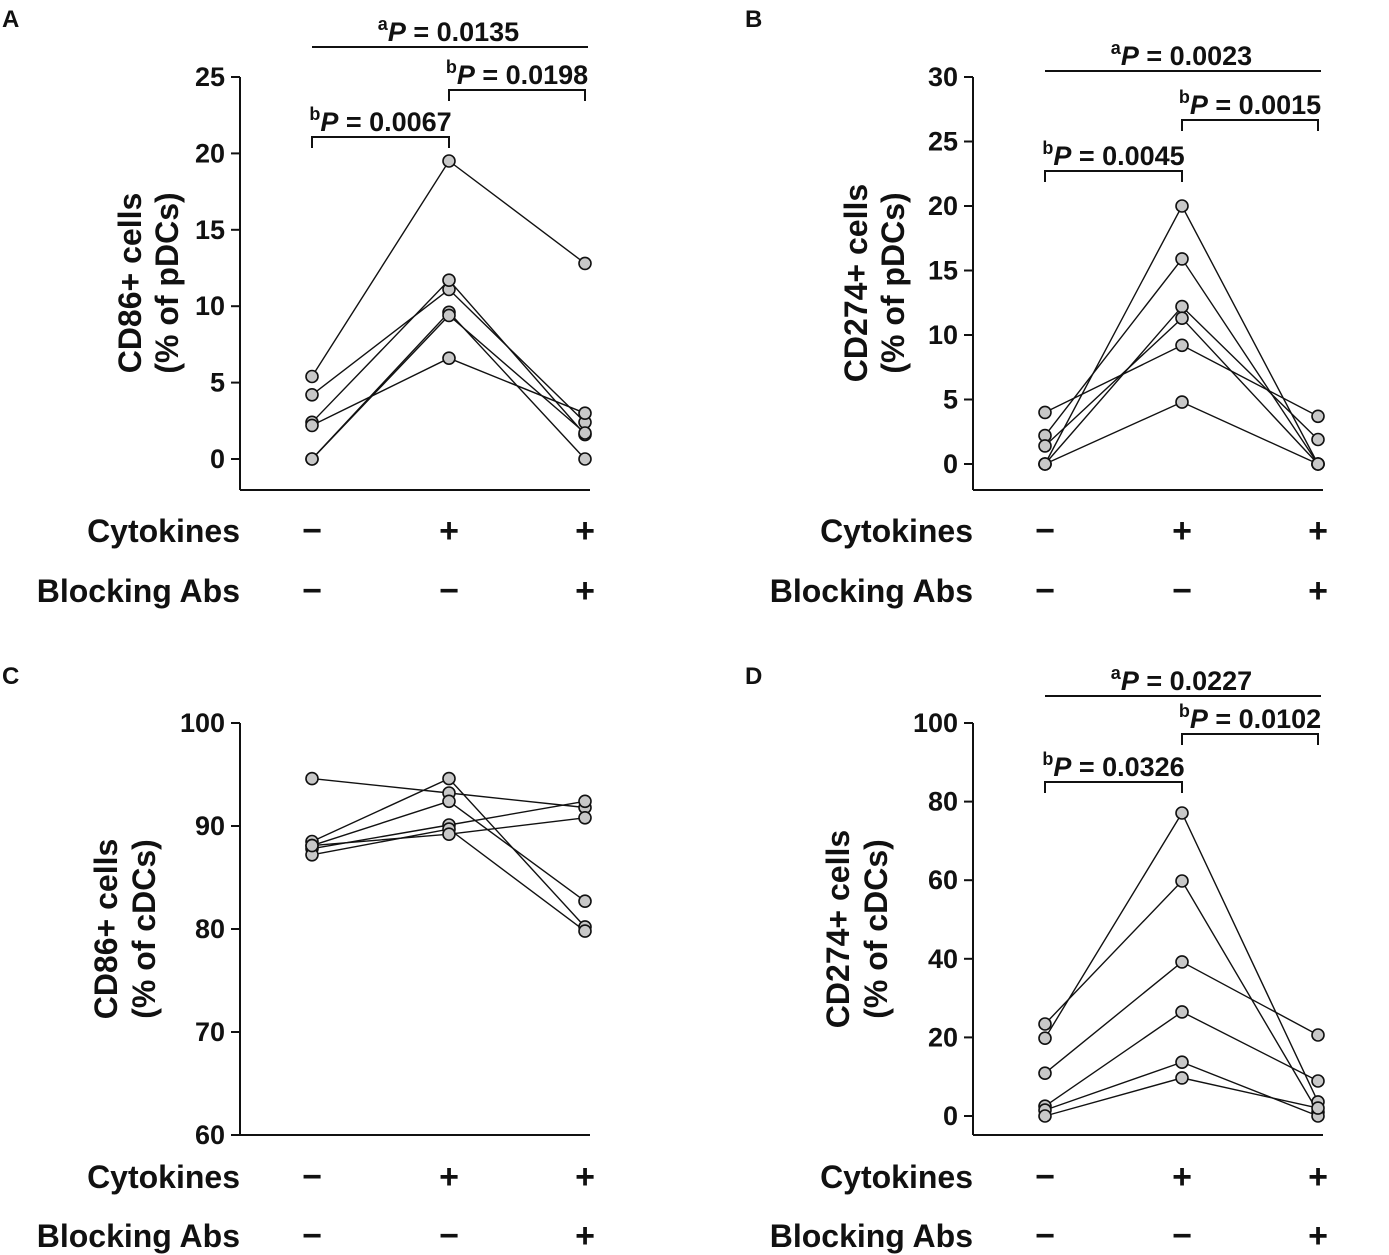 The height and width of the screenshot is (1255, 1389). What do you see at coordinates (10, 19) in the screenshot?
I see `panel-label: A` at bounding box center [10, 19].